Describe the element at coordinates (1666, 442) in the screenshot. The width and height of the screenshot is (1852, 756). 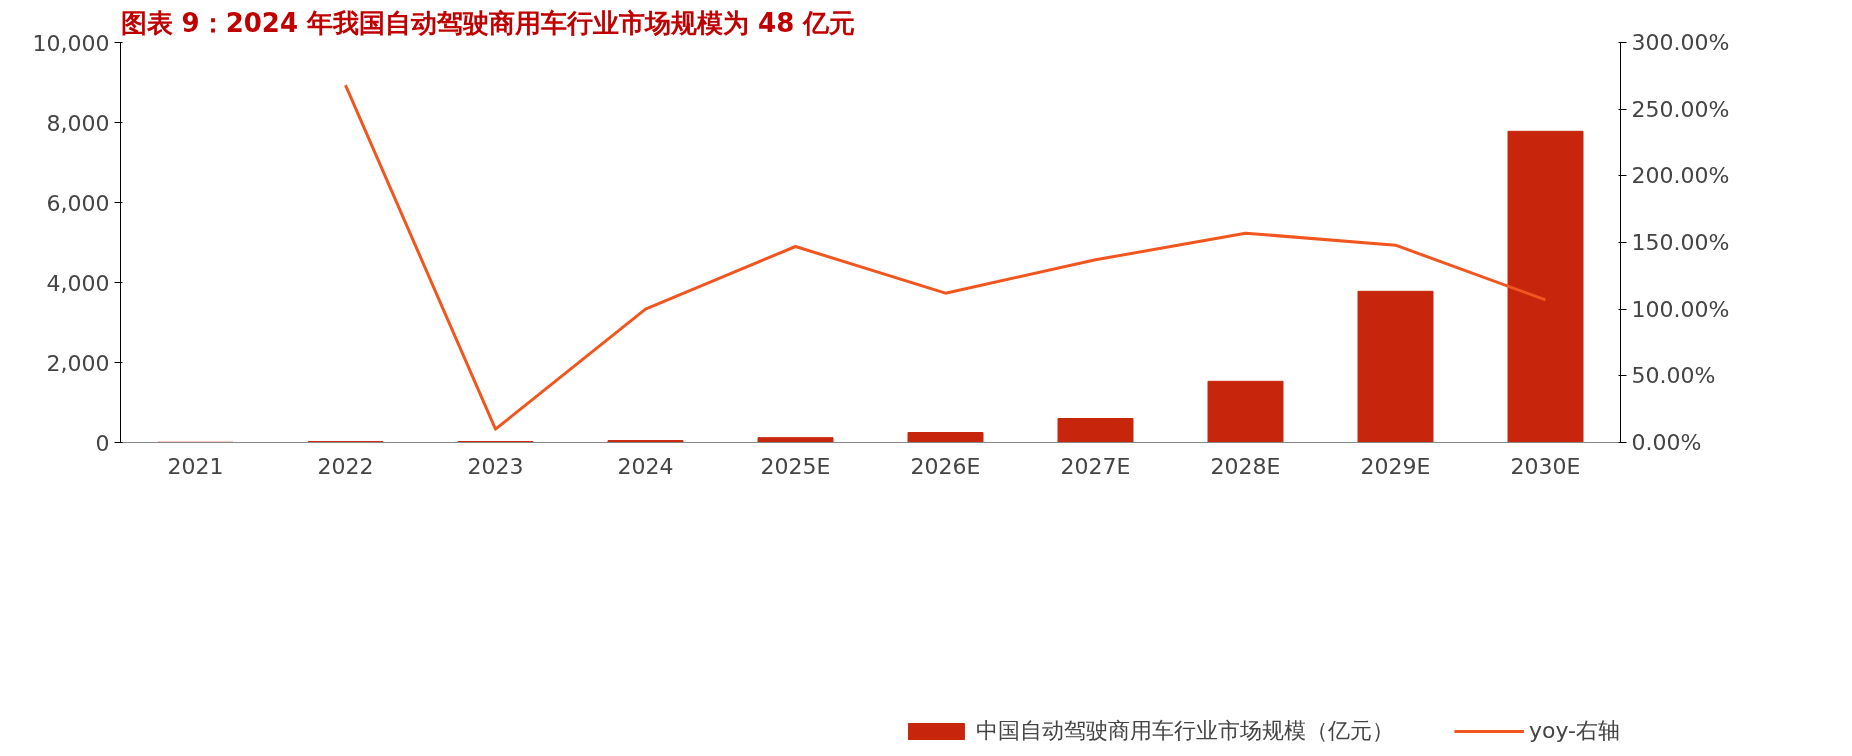
I see `y2-tick-label: 0.00%` at that location.